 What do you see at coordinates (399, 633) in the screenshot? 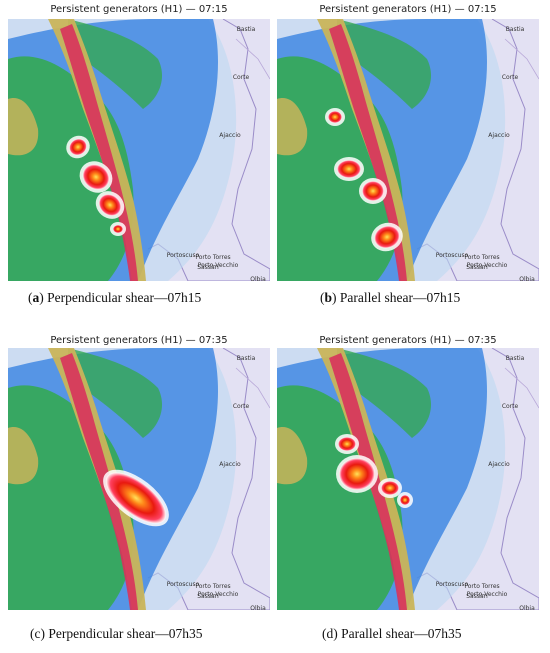
I see `caption-text: Parallel shear—07h35` at bounding box center [399, 633].